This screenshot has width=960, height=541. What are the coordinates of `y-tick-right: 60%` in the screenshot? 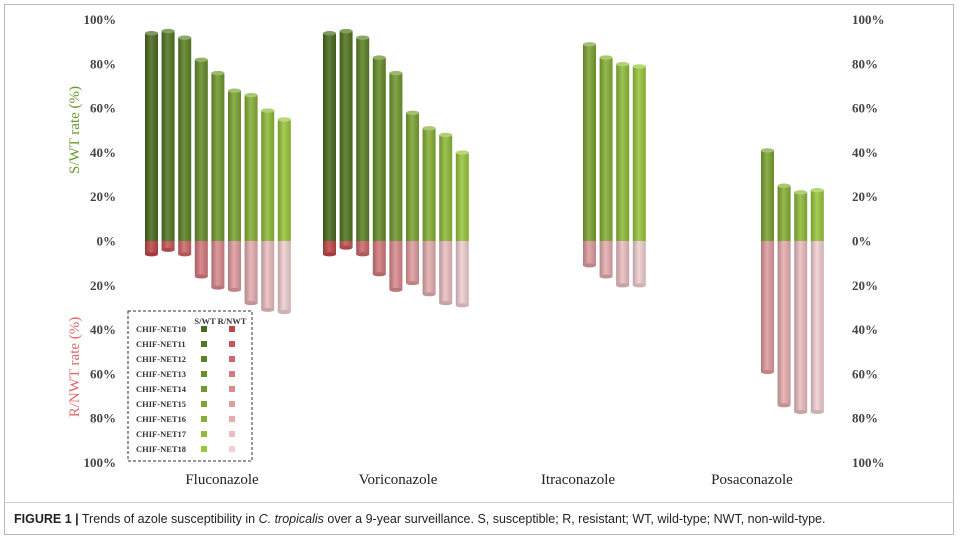 It's located at (865, 373).